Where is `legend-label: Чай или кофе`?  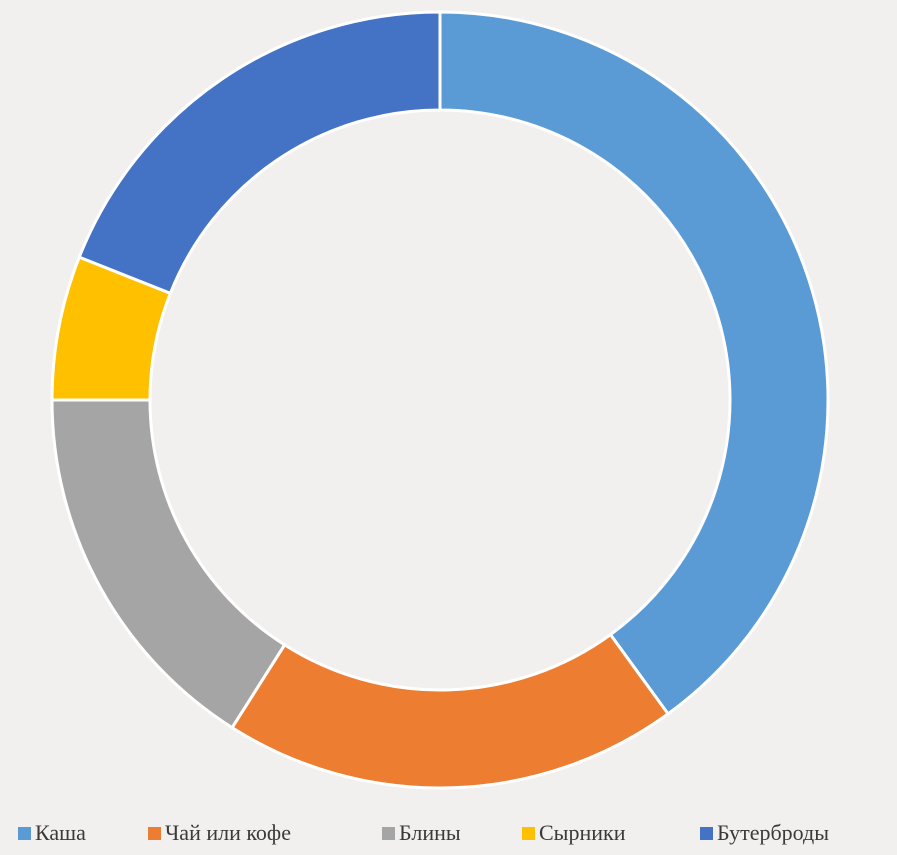
legend-label: Чай или кофе is located at coordinates (228, 832).